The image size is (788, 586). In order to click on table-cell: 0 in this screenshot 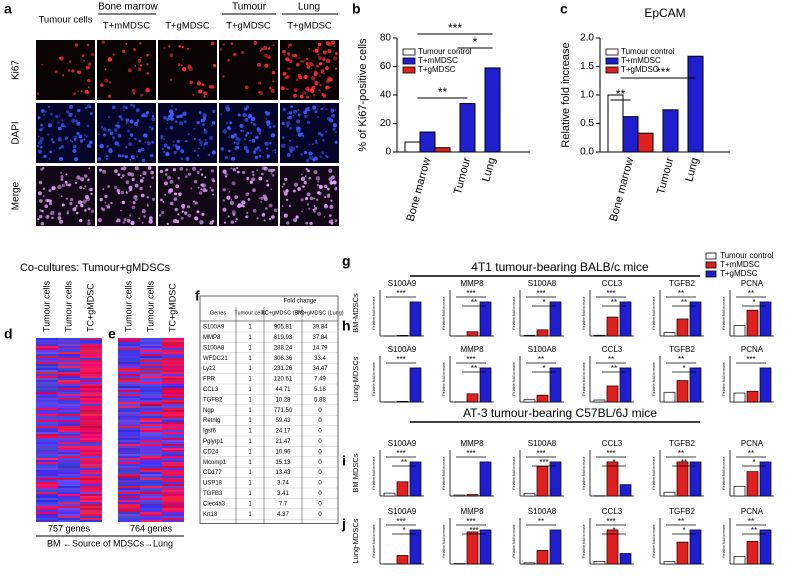, I will do `click(320, 452)`.